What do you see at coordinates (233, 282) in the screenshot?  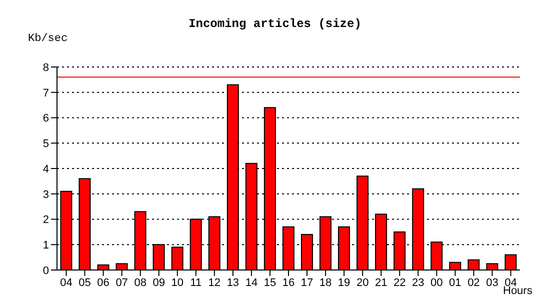 I see `x-tick-label: 13` at bounding box center [233, 282].